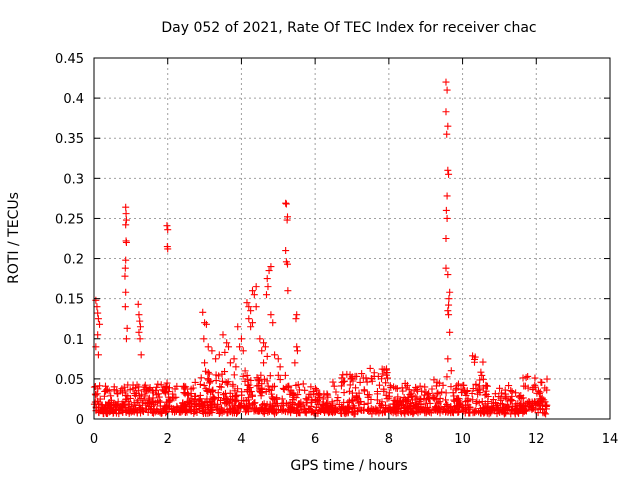 Image resolution: width=640 pixels, height=480 pixels. I want to click on x-tick-label: 2, so click(168, 439).